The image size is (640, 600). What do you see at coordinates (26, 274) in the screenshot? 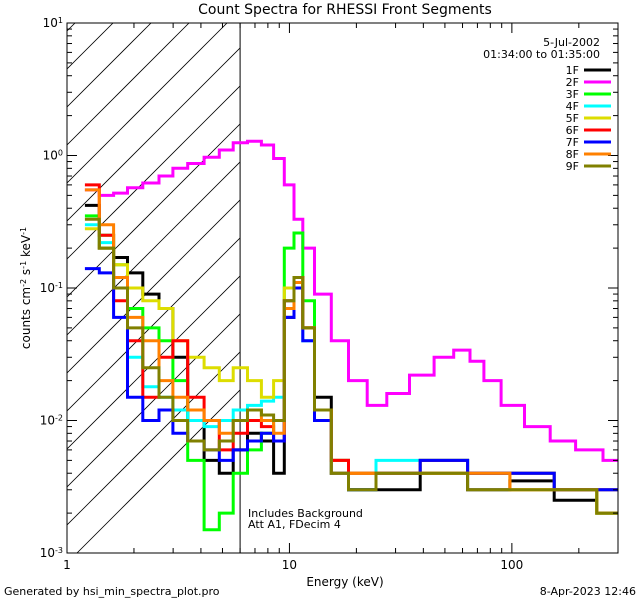
I see `y-axis-label-part: s` at bounding box center [26, 274].